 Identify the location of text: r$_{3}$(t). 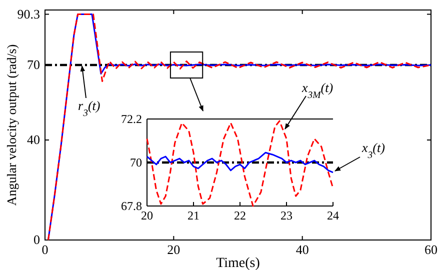
(89, 108).